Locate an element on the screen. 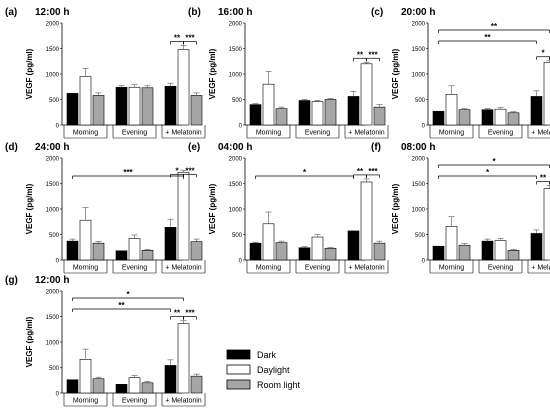 The width and height of the screenshot is (550, 408). legend-swatch-daylight is located at coordinates (238, 369).